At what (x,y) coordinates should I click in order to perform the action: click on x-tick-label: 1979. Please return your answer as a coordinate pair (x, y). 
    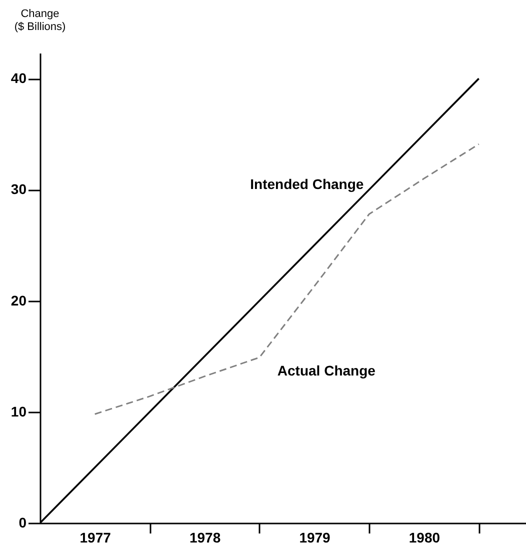
    Looking at the image, I should click on (315, 538).